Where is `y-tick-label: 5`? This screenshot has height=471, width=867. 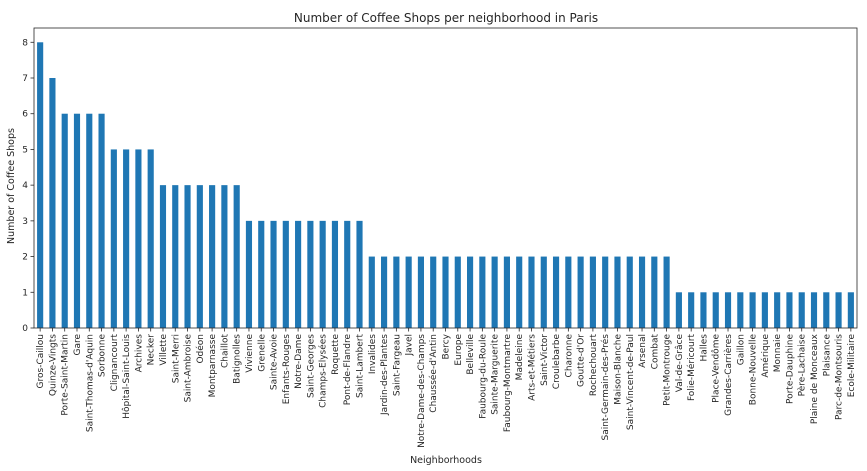
y-tick-label: 5 is located at coordinates (25, 150).